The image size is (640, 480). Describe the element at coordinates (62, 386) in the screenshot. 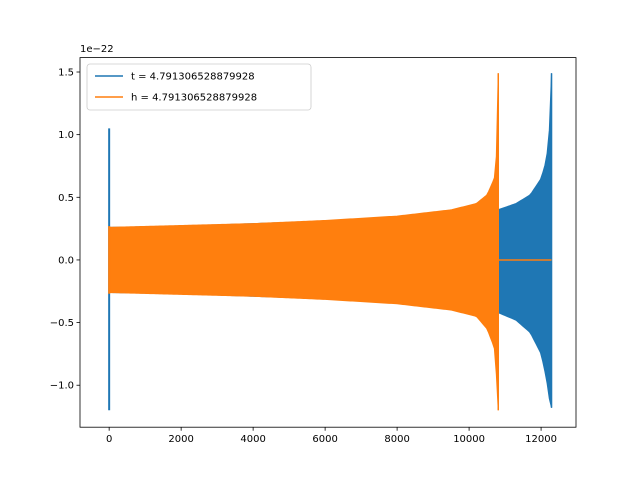

I see `y-tick-label: −1.0` at that location.